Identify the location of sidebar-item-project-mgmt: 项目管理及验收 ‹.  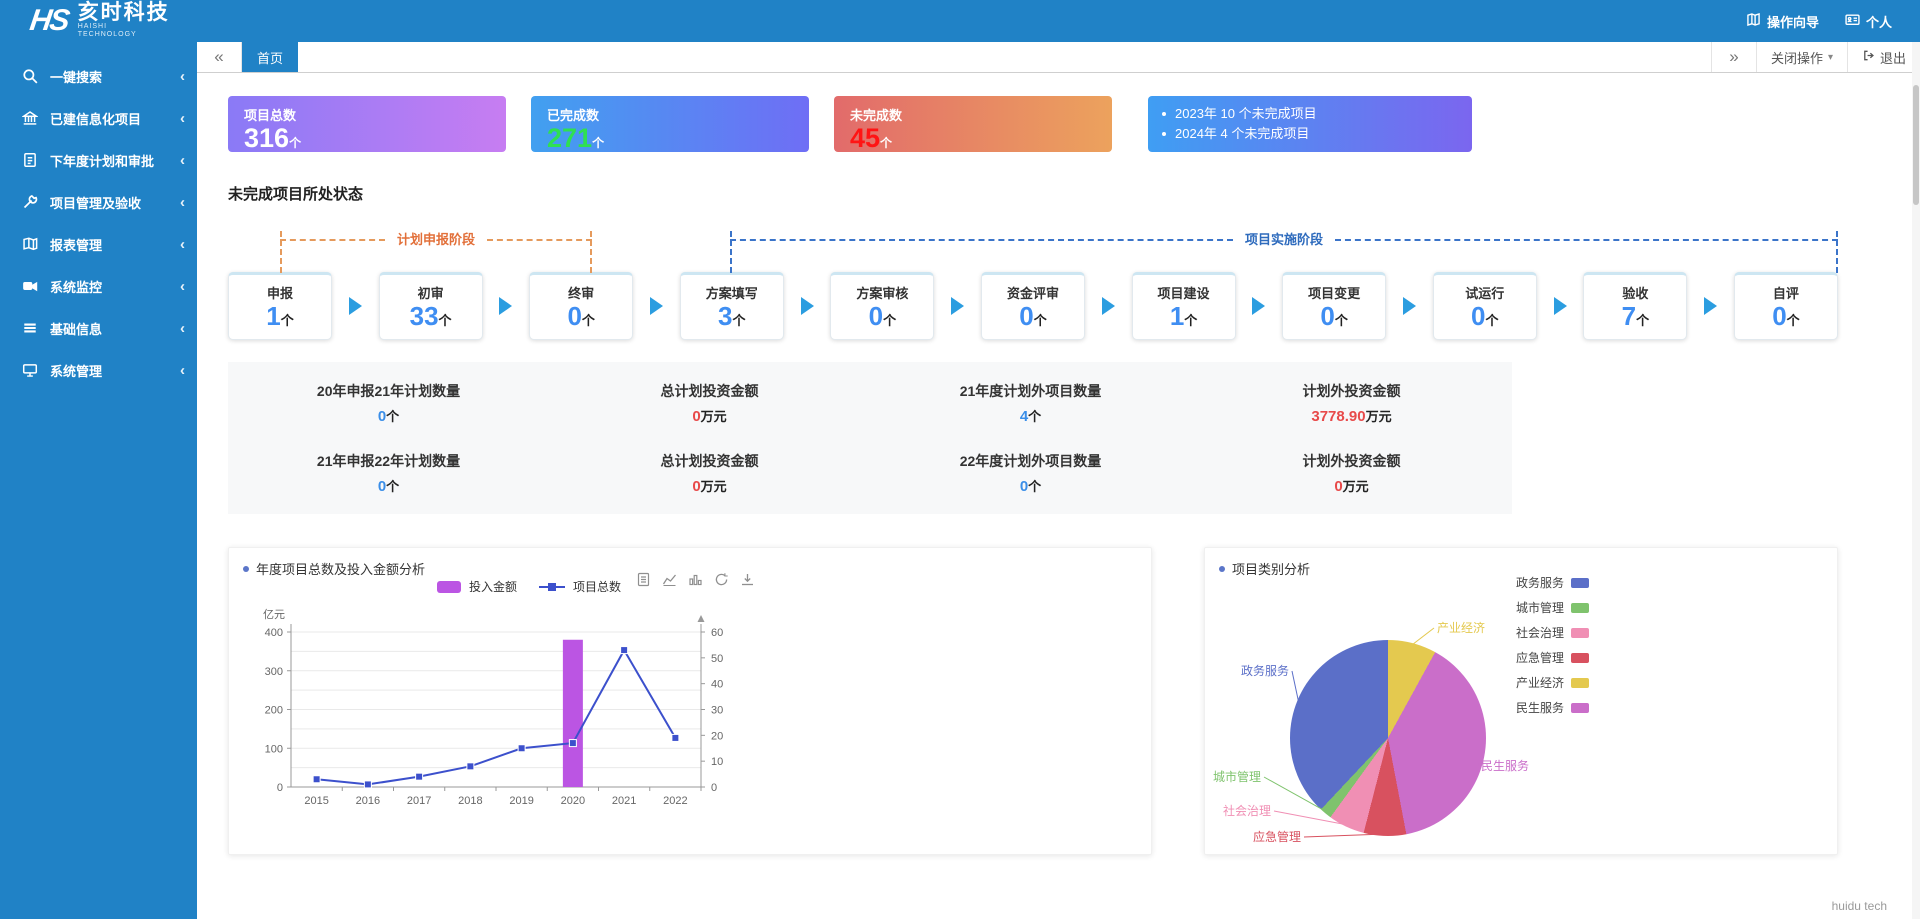
(98, 202).